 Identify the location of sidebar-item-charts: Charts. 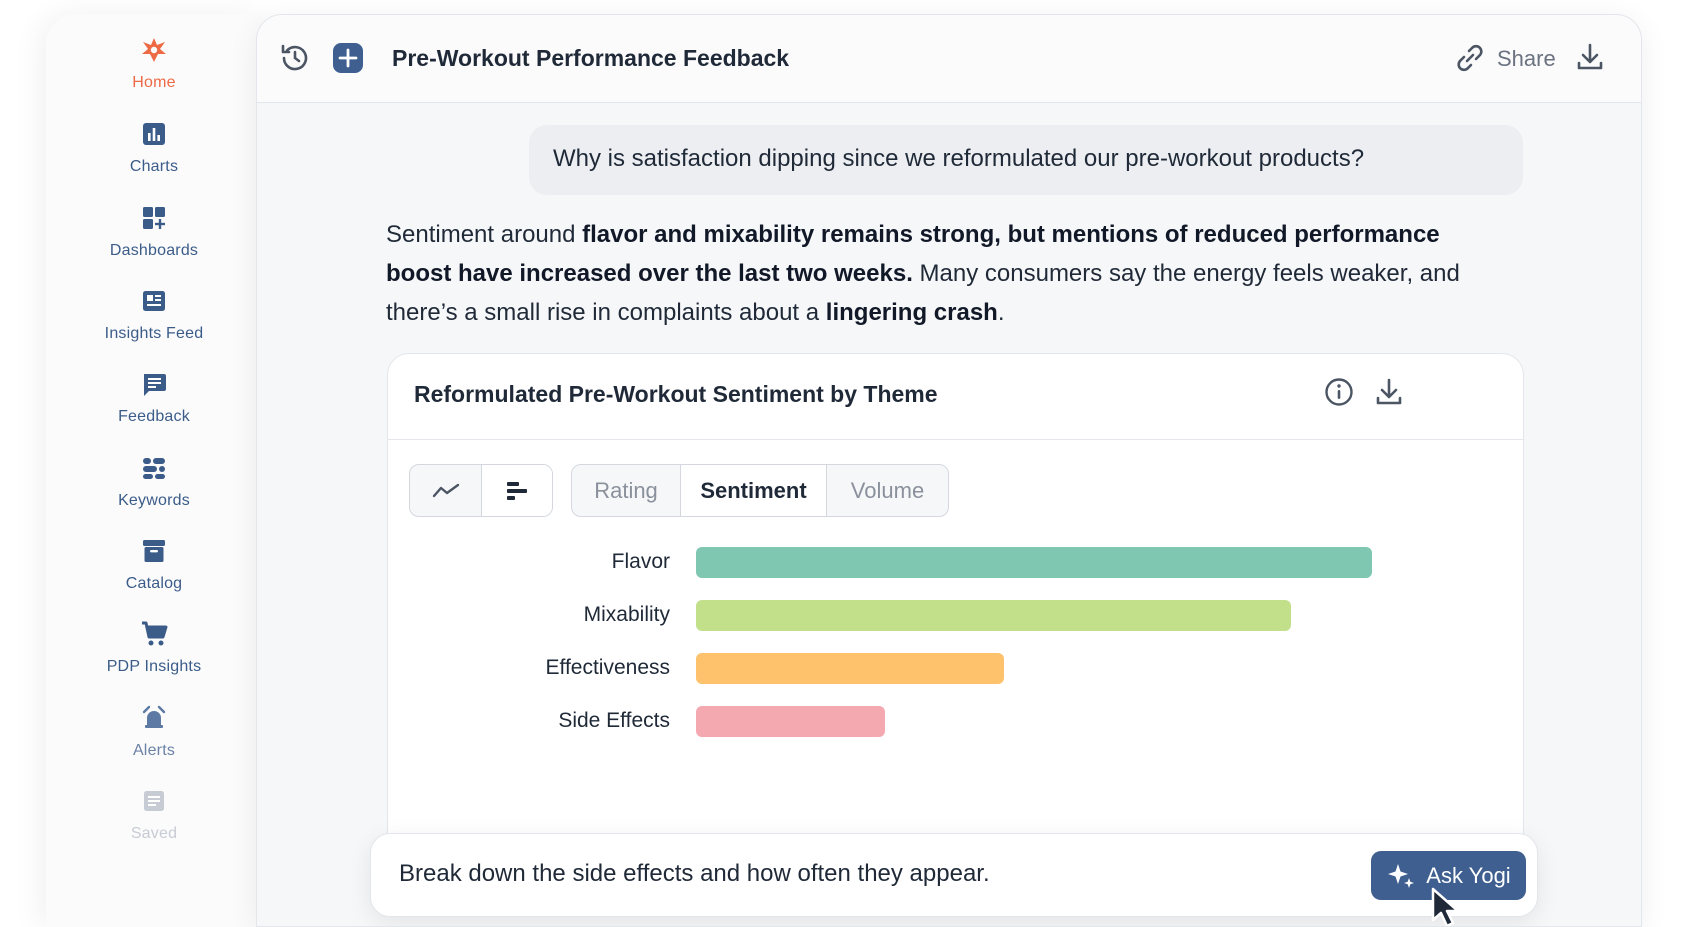
(154, 148).